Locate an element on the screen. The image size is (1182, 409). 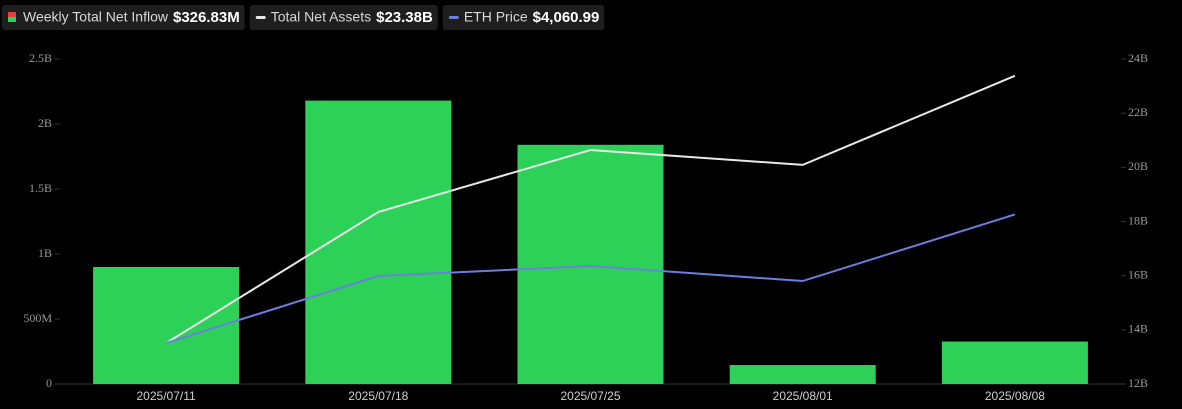
y2-tick-label: 20B is located at coordinates (1138, 166).